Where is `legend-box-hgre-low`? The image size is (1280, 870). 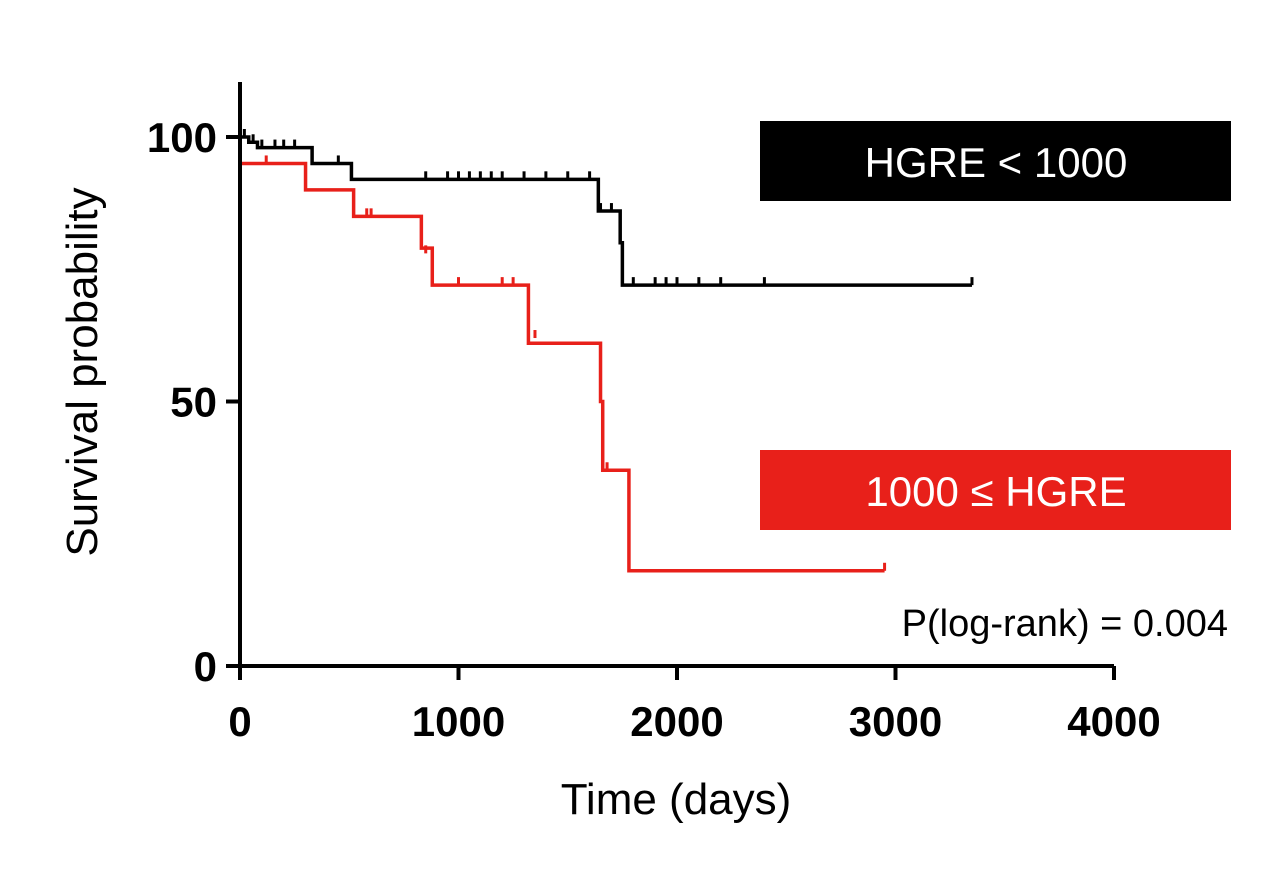 legend-box-hgre-low is located at coordinates (995, 161).